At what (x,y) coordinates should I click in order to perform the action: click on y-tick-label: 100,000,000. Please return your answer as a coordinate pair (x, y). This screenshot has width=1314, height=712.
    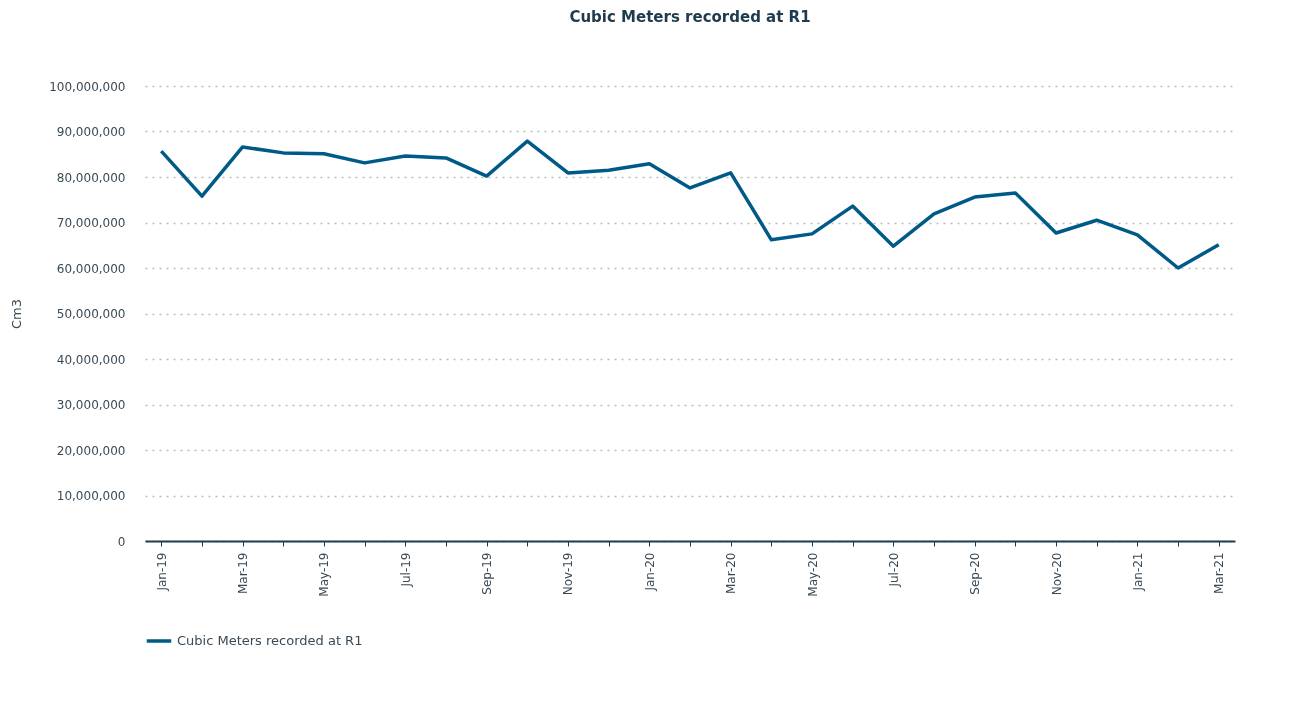
    Looking at the image, I should click on (87, 86).